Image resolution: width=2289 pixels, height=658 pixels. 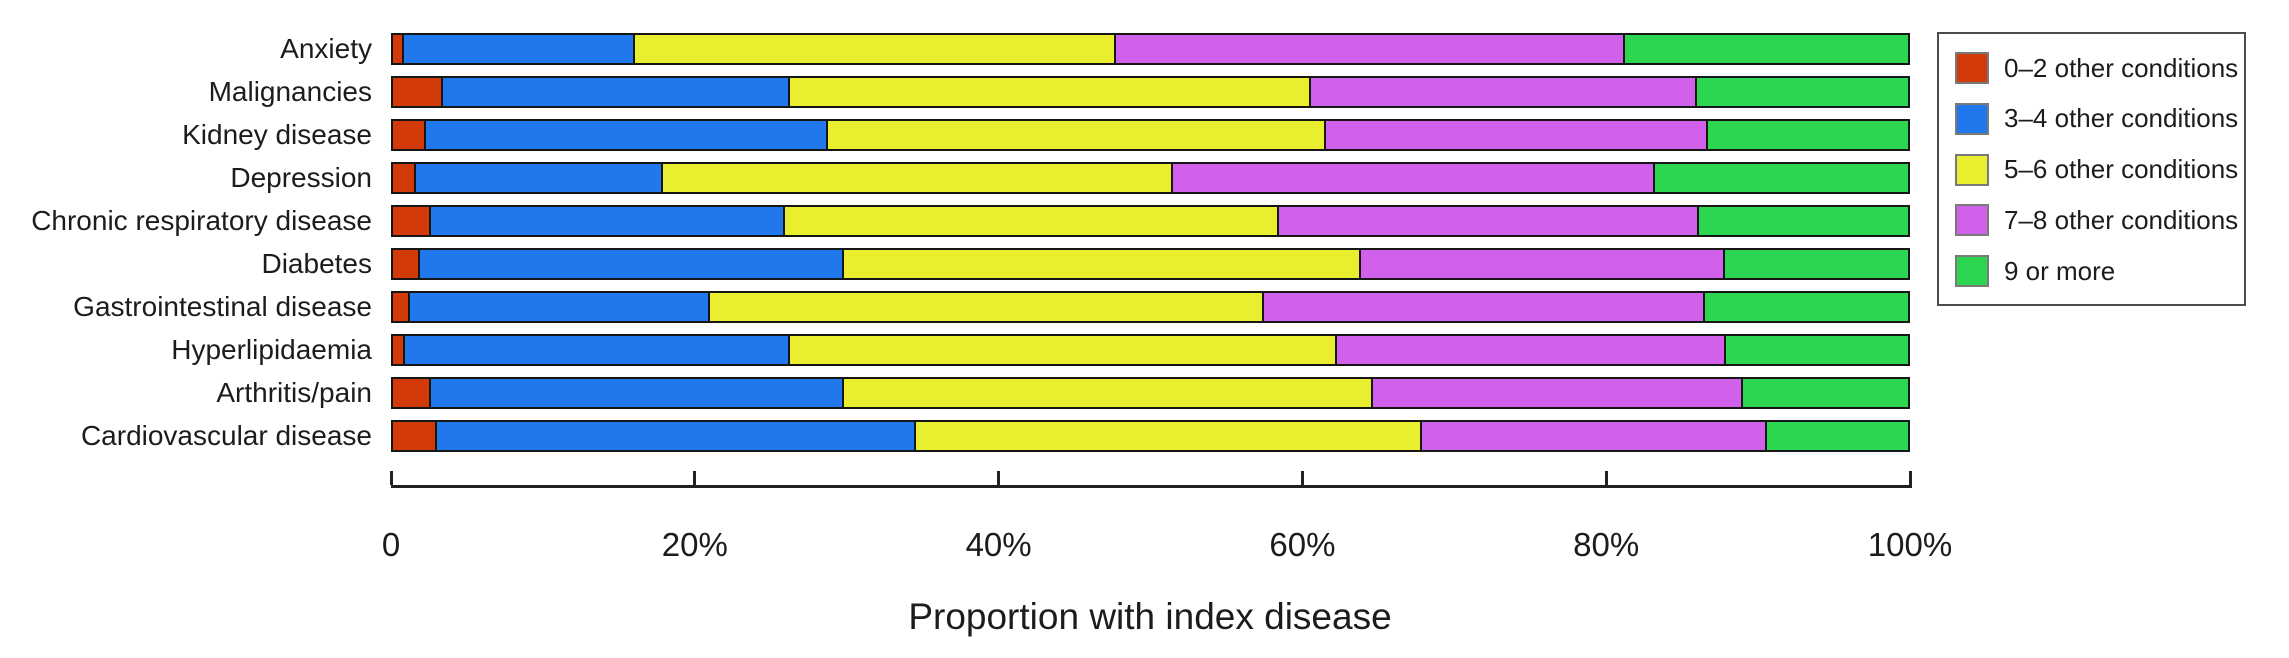 I want to click on legend-label: 3–4 other conditions, so click(x=2121, y=118).